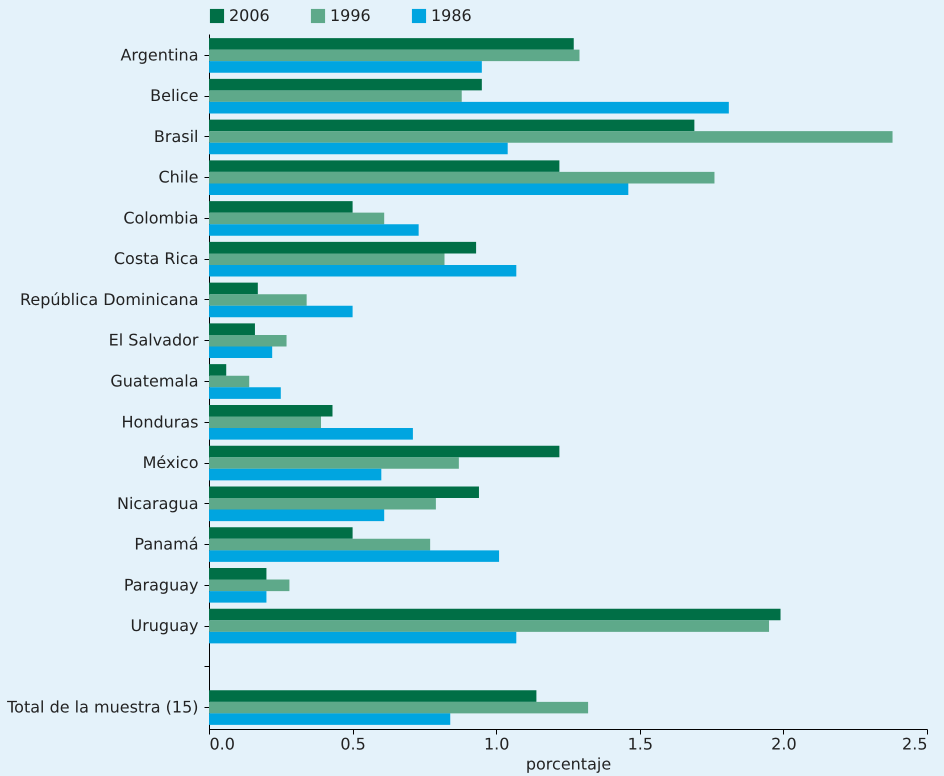 This screenshot has height=776, width=944. I want to click on legend-label: 1986, so click(451, 15).